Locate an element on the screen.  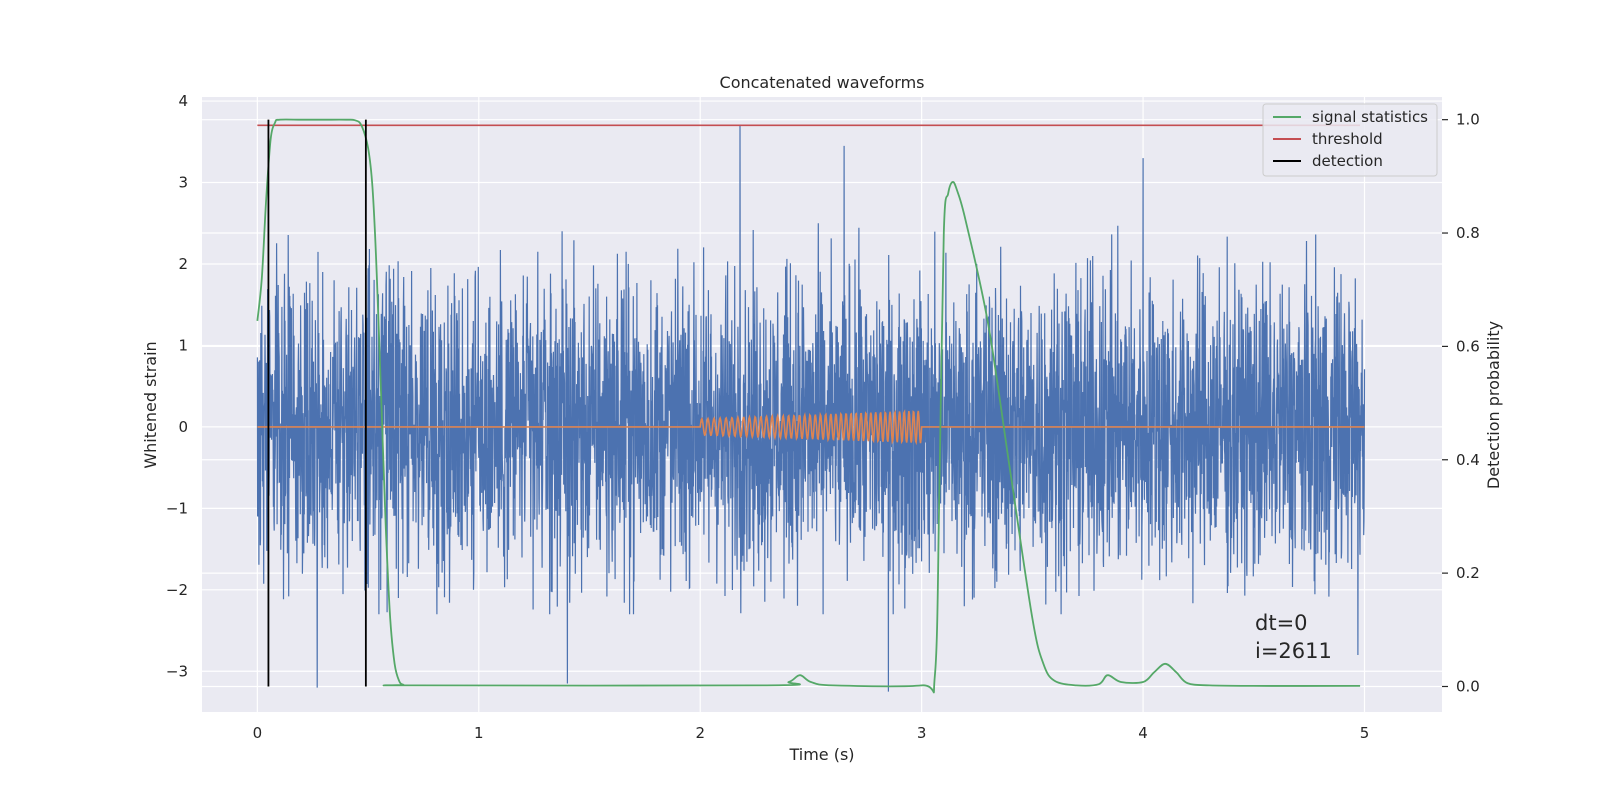
x-tick-label: 4 is located at coordinates (1143, 733).